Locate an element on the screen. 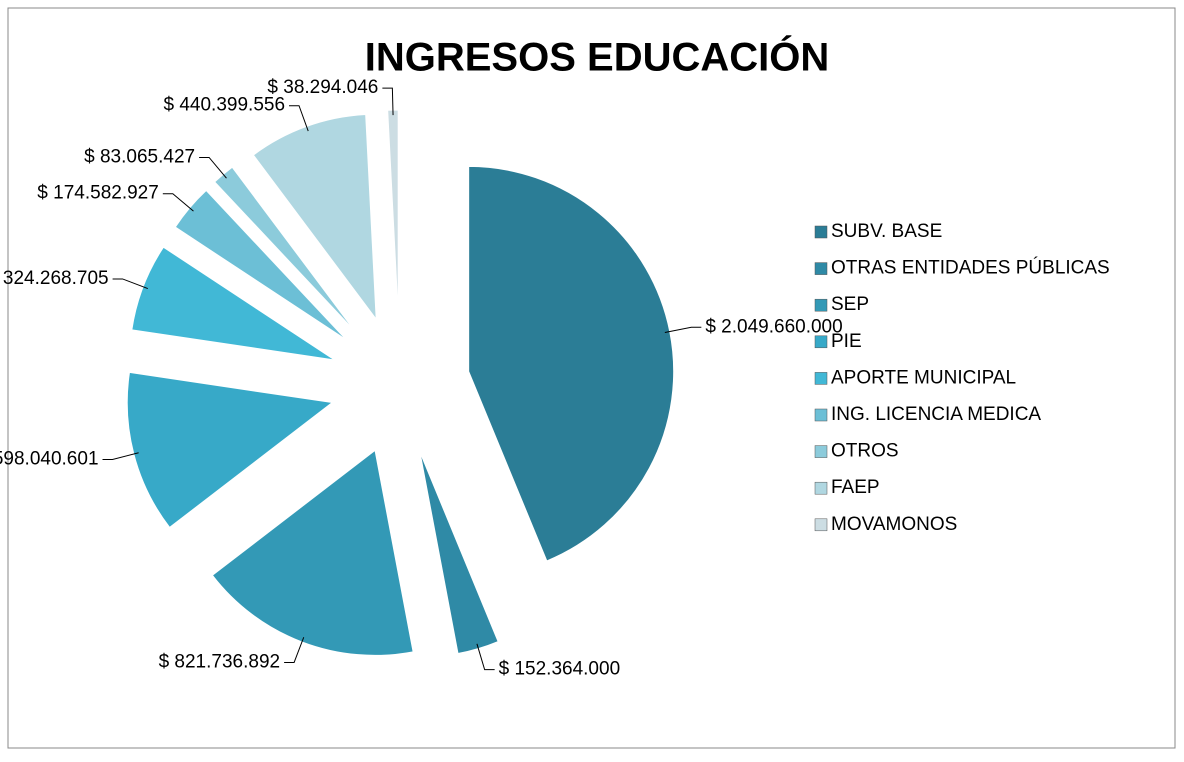 This screenshot has width=1184, height=762. legend-label: OTRAS ENTIDADES PÚBLICAS is located at coordinates (970, 268).